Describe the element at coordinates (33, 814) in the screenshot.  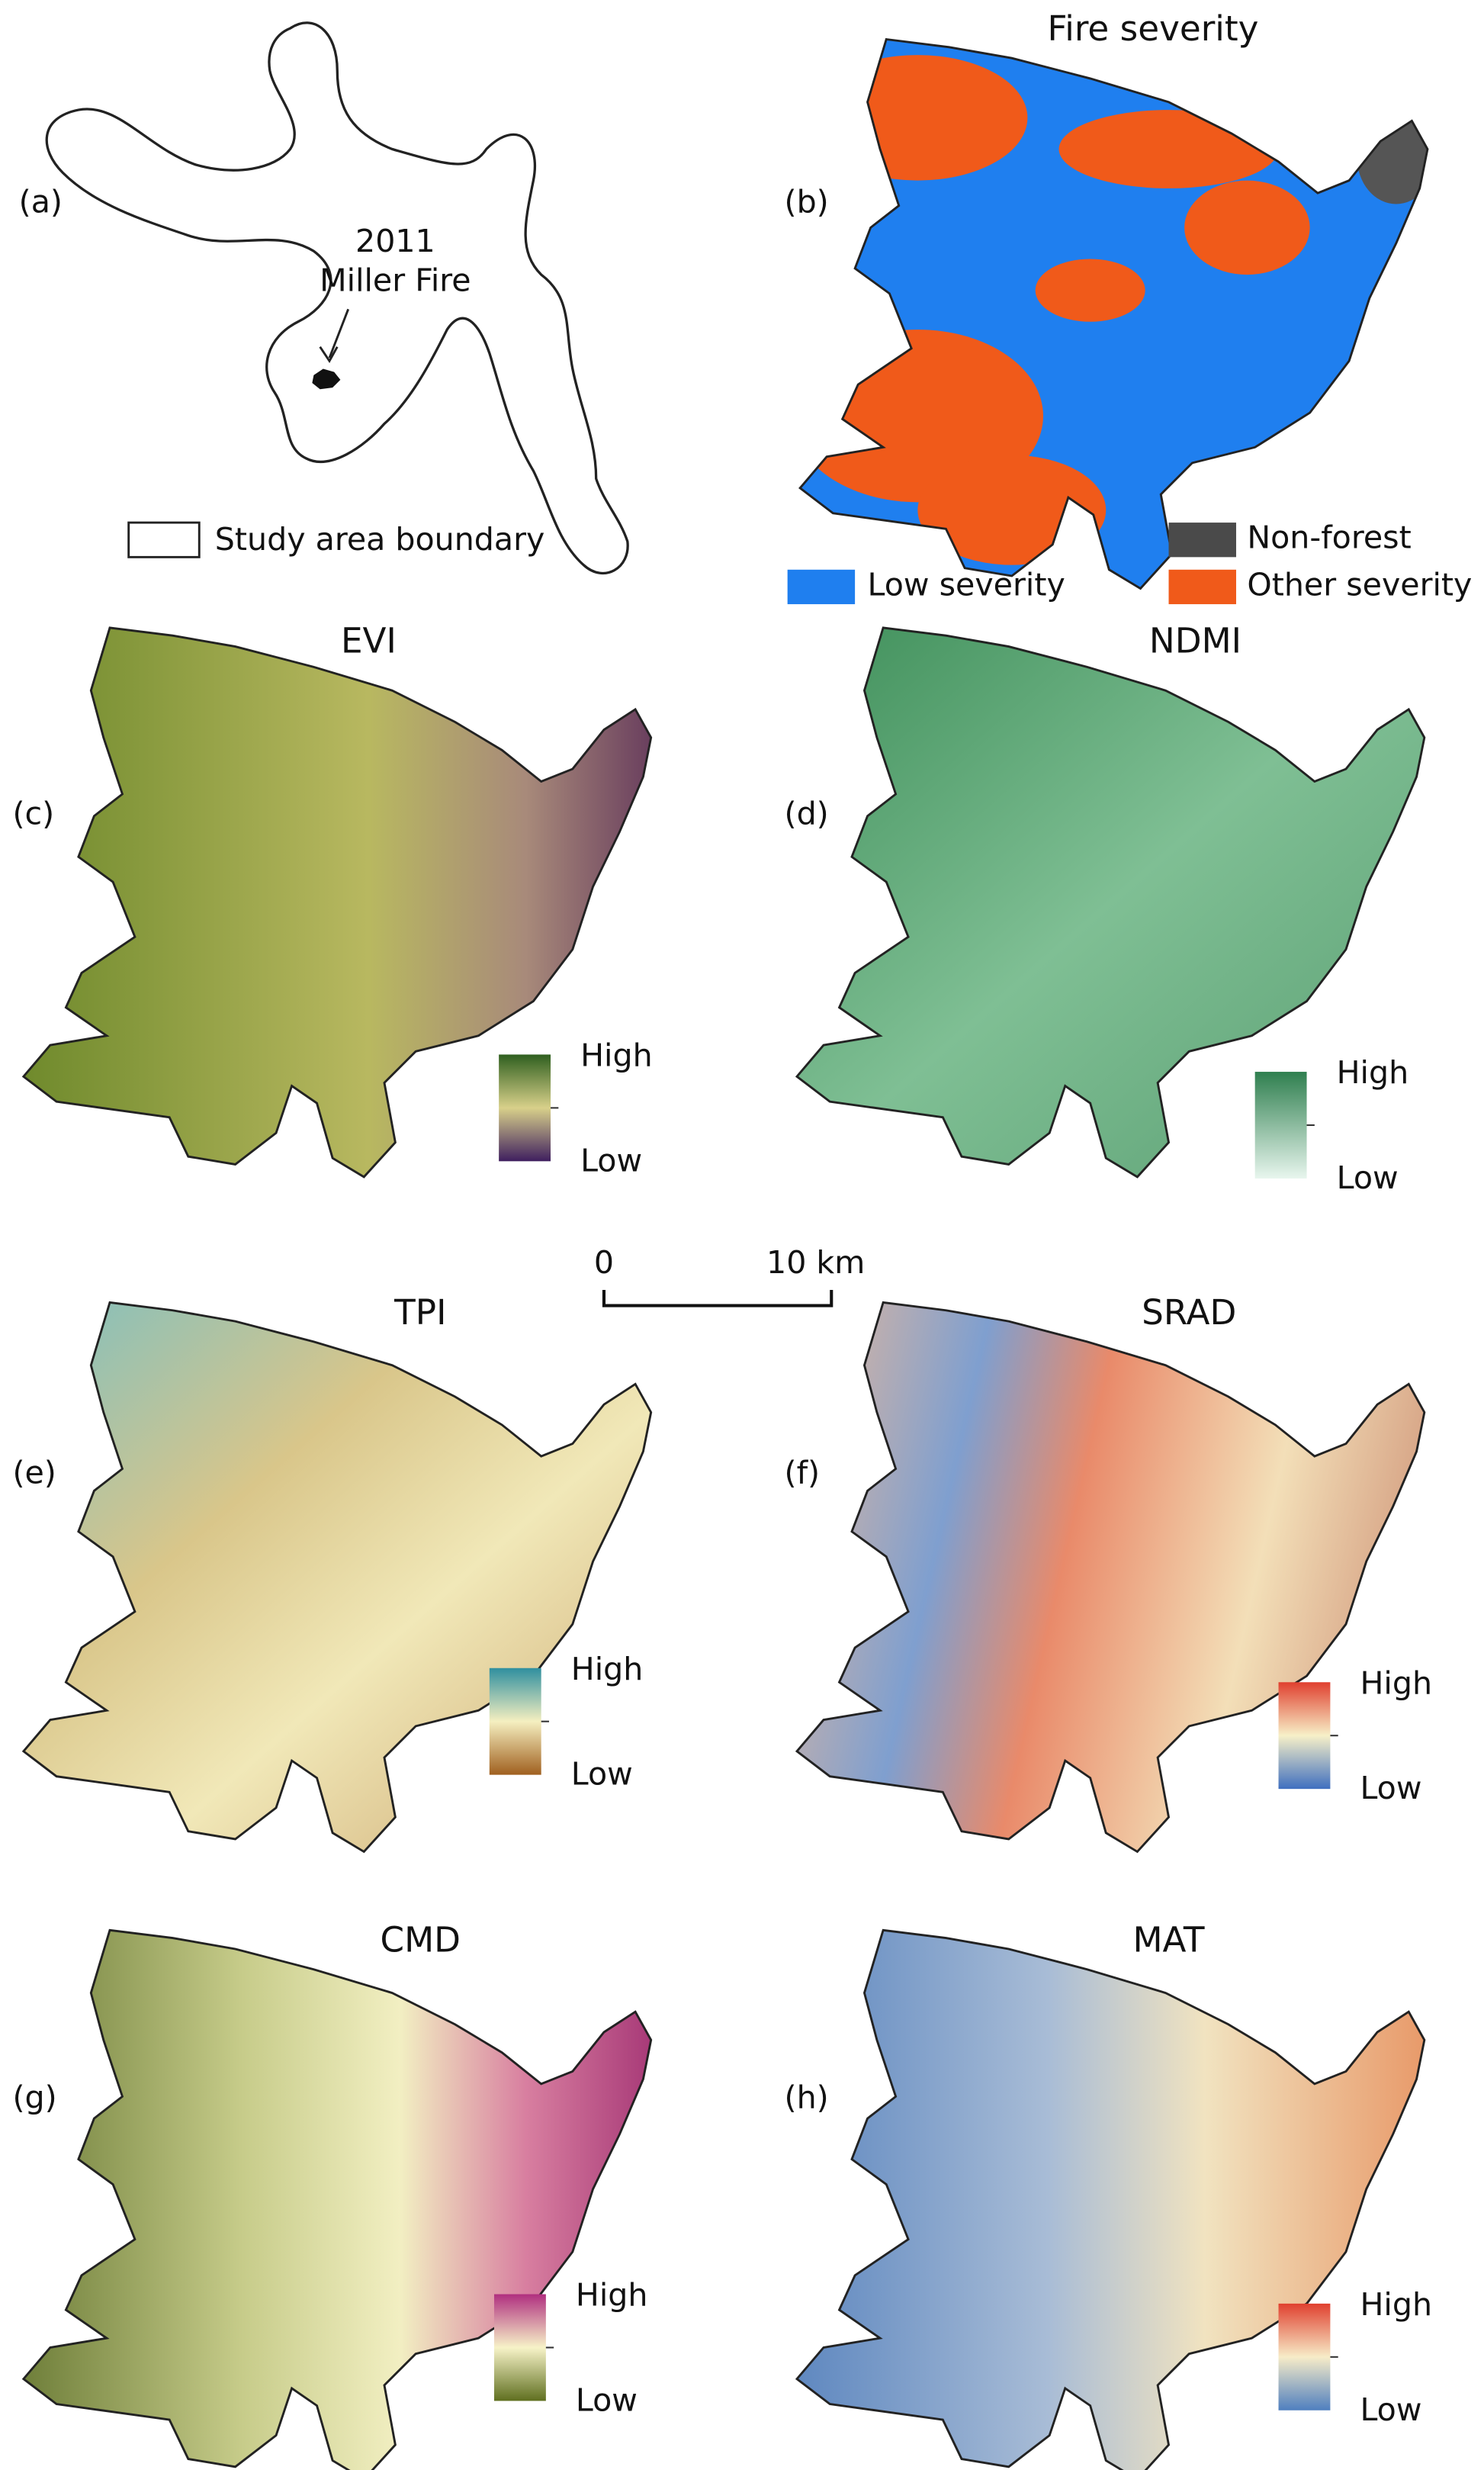
I see `panel-letter: (c)` at that location.